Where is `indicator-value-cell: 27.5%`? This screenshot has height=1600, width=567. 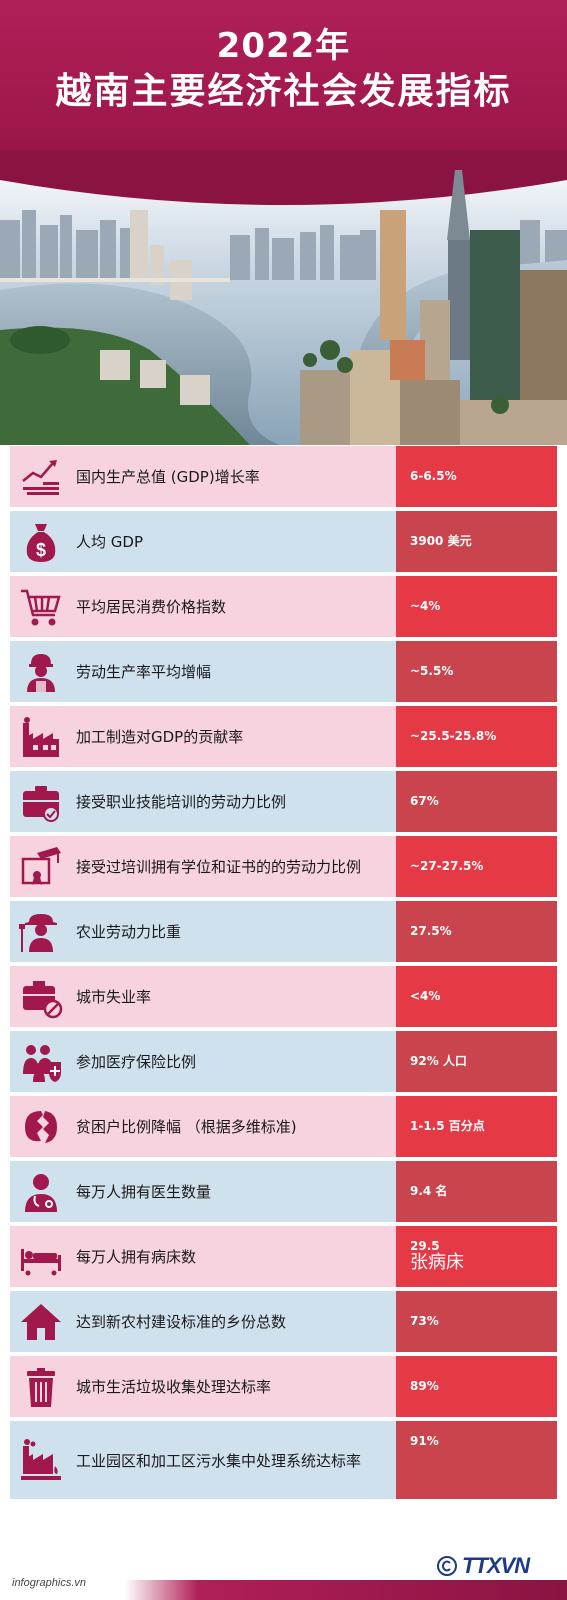
indicator-value-cell: 27.5% is located at coordinates (476, 931).